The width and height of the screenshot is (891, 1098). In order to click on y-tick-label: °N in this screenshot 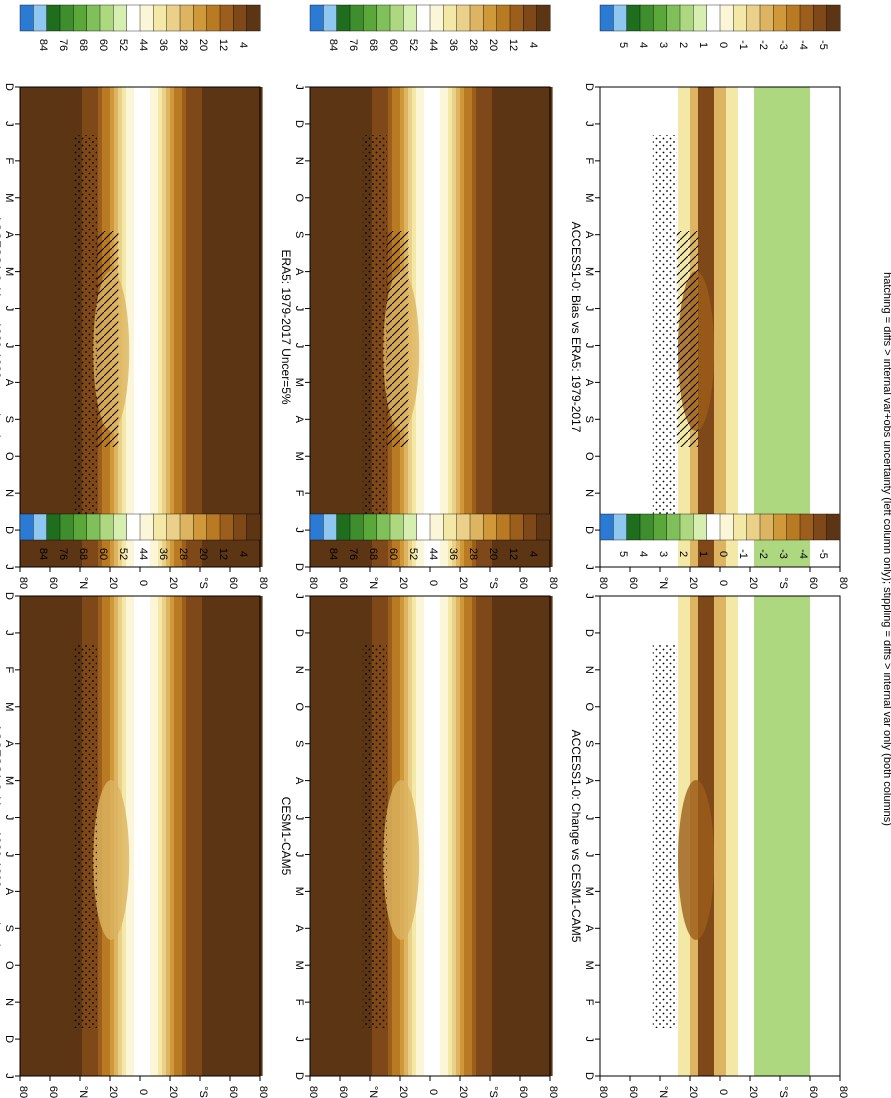, I will do `click(83, 583)`.